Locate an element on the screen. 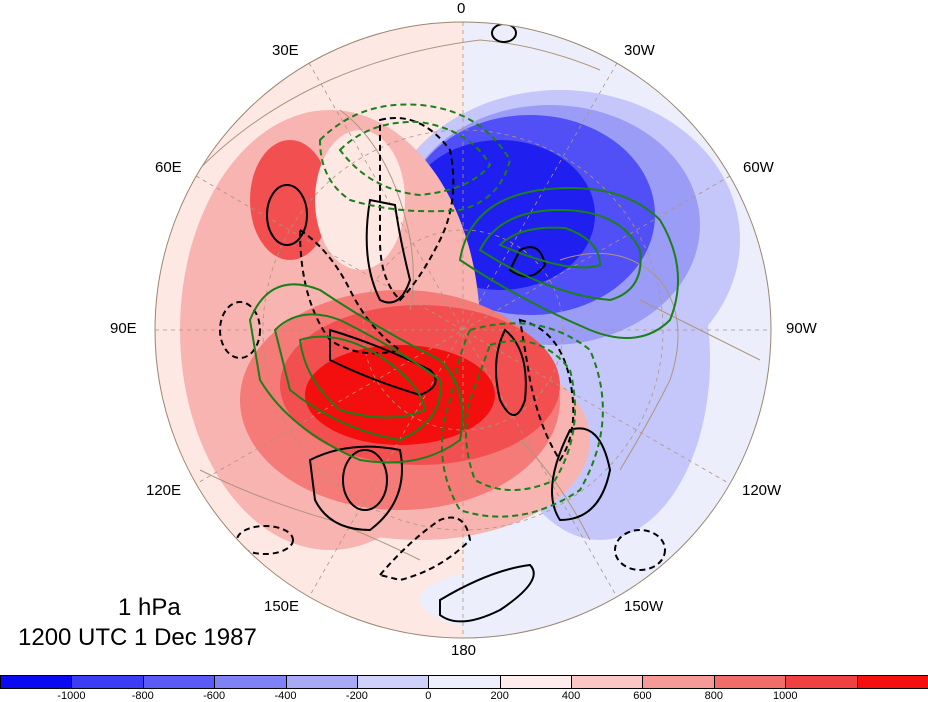 Image resolution: width=928 pixels, height=702 pixels. colorbar-tick-label: -1000 is located at coordinates (71, 696).